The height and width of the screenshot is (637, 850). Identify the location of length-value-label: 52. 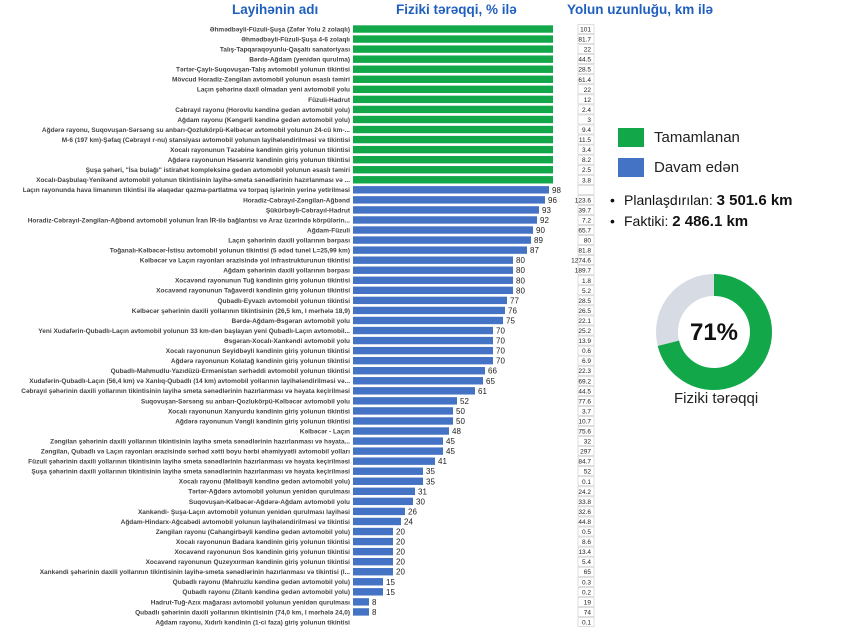
(588, 472).